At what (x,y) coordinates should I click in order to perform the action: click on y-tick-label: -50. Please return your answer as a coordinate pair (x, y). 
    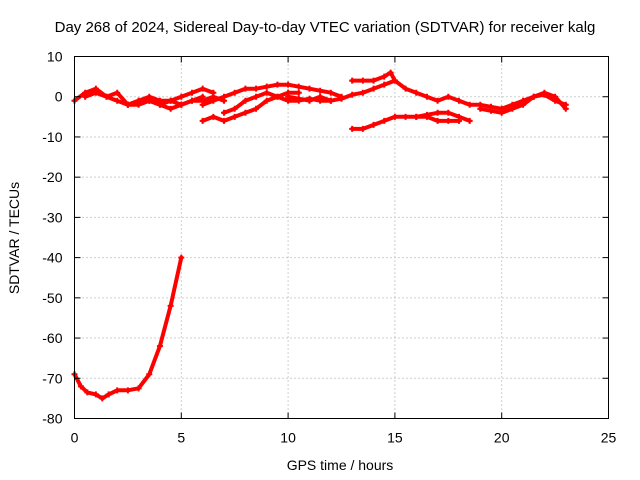
    Looking at the image, I should click on (52, 298).